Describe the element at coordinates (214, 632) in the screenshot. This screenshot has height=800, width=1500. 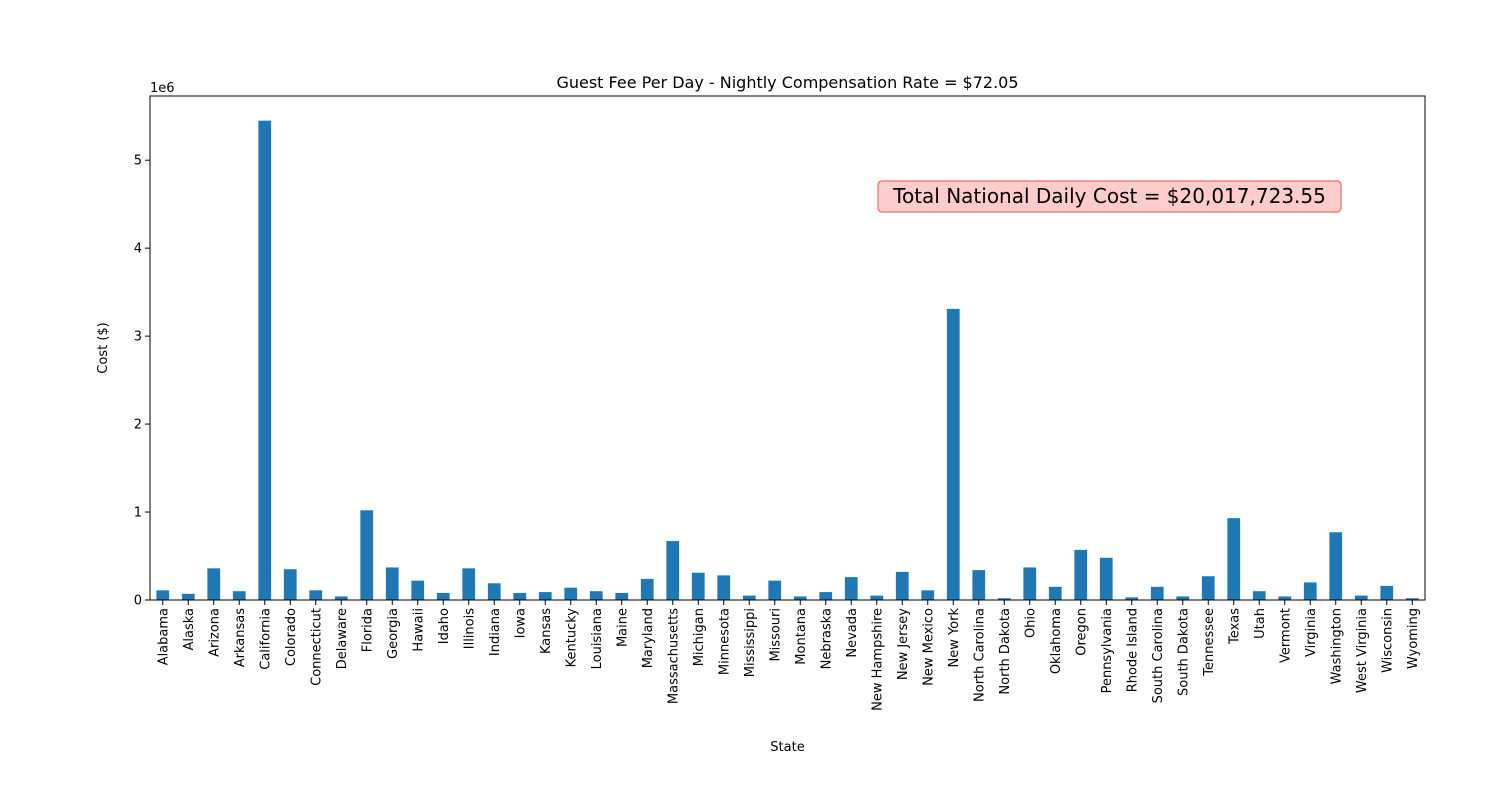
I see `x-tick-label: Arizona` at that location.